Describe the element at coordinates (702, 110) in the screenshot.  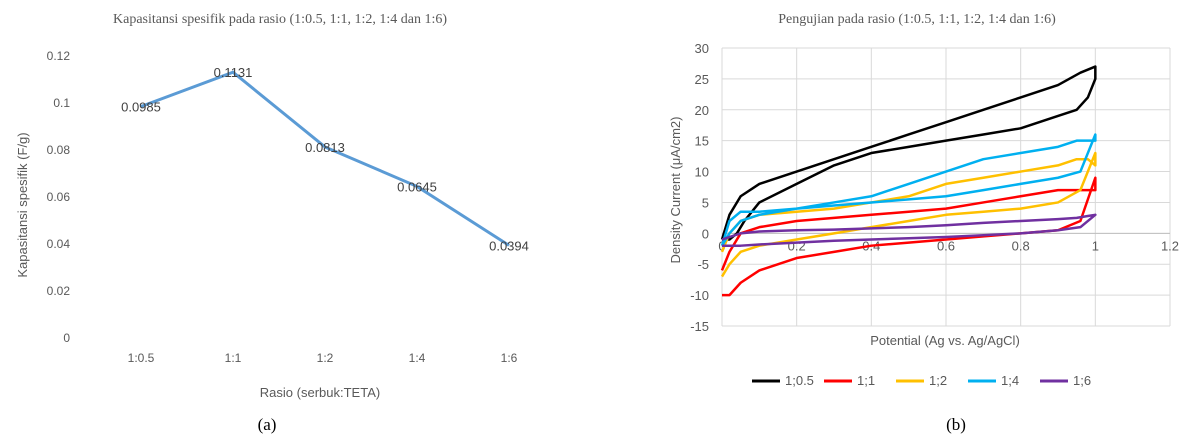
I see `chart-b-y-tick-label: 20` at that location.